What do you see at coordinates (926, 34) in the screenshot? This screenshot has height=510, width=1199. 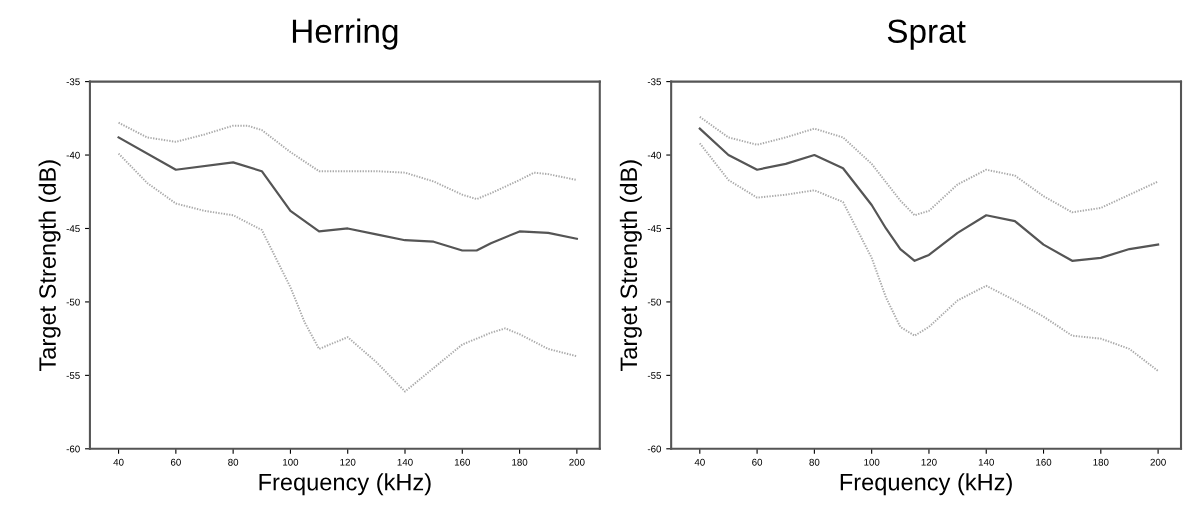 I see `chart-title: Sprat` at bounding box center [926, 34].